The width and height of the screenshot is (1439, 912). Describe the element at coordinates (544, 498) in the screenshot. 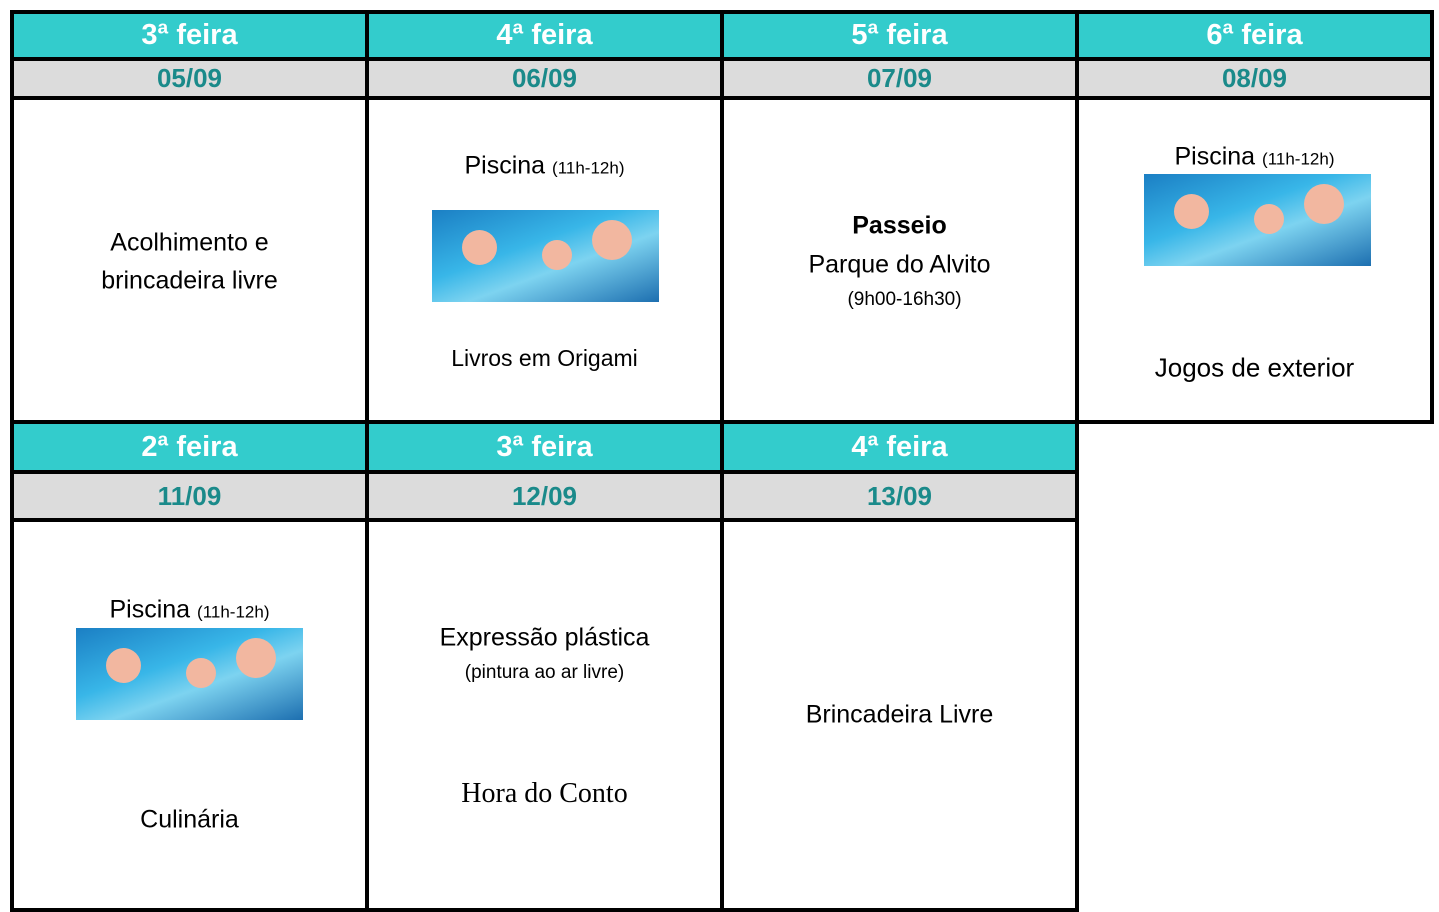

I see `date-header: 12/09` at that location.